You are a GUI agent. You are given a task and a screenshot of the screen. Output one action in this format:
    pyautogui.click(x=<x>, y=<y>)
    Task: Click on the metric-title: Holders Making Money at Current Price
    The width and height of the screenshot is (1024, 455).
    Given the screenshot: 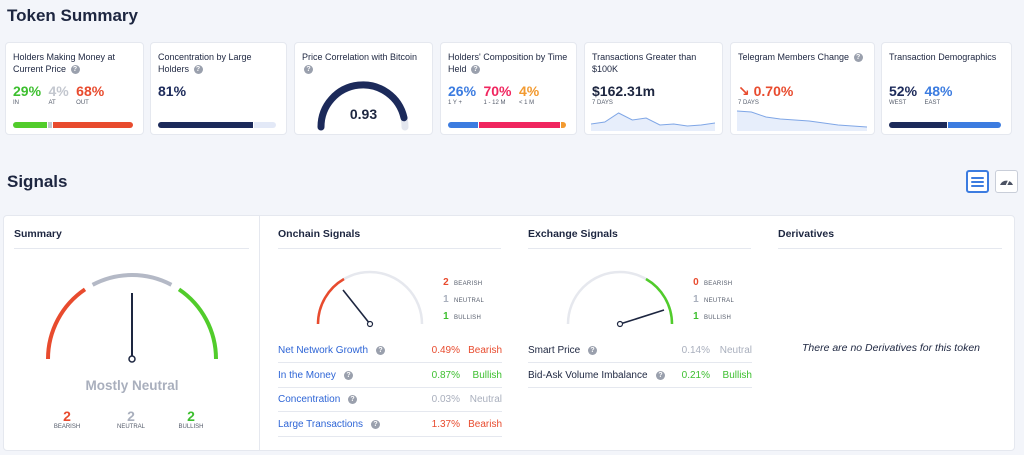 What is the action you would take?
    pyautogui.click(x=64, y=63)
    